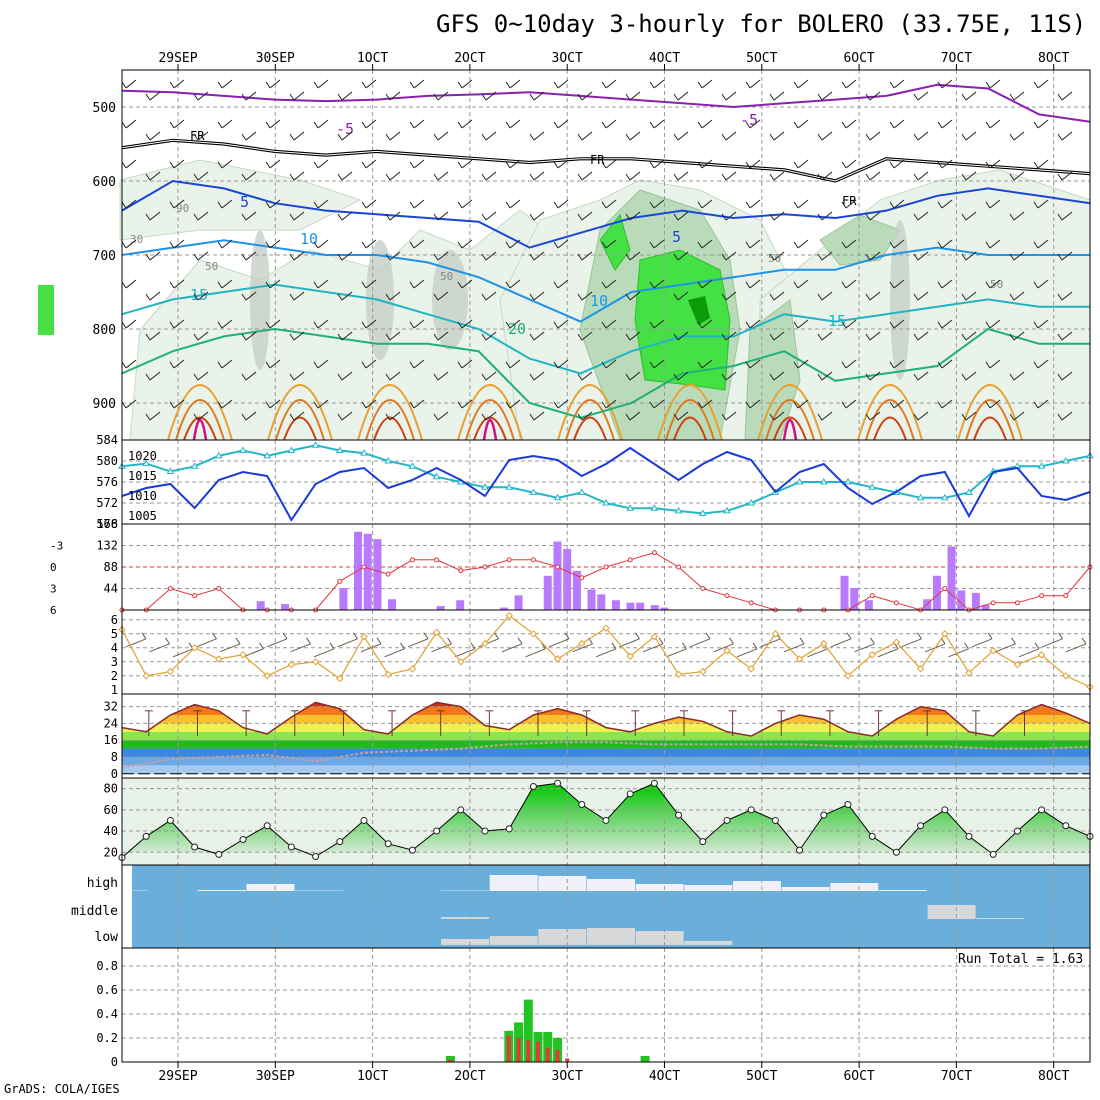  What do you see at coordinates (557, 1056) in the screenshot?
I see `precip-bar-convective` at bounding box center [557, 1056].